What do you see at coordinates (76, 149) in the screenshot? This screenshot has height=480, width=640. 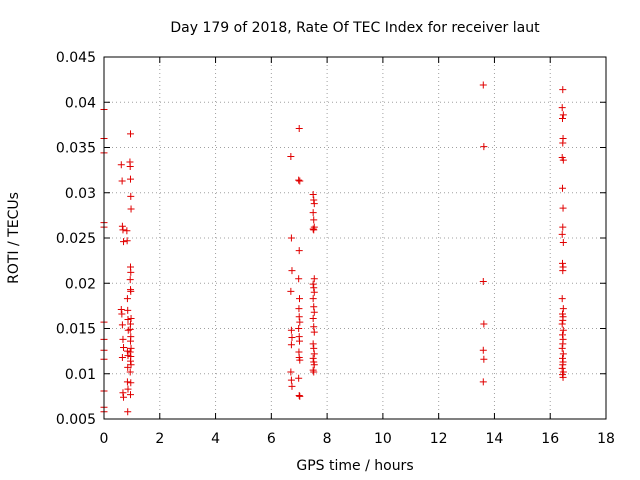 I see `y-tick-label: 0.035` at bounding box center [76, 149].